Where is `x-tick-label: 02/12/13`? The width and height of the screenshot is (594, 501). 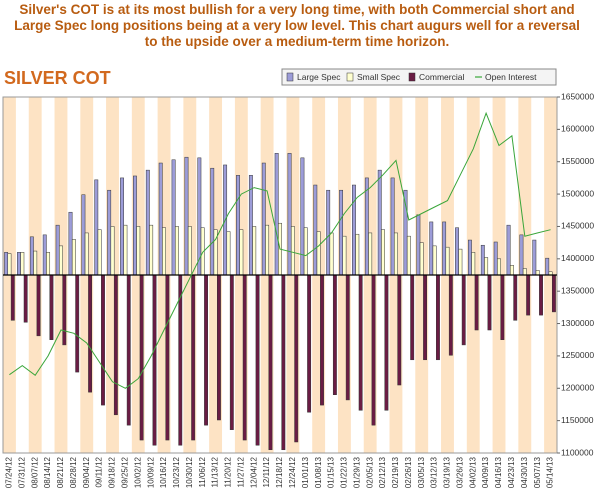
x-tick-label: 02/12/13 is located at coordinates (382, 472).